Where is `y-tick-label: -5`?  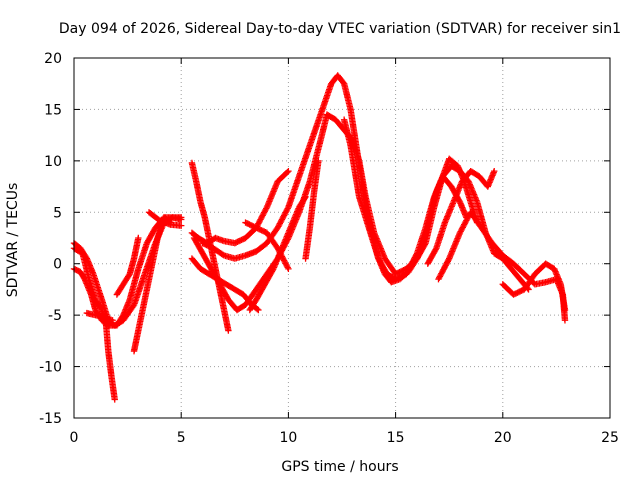 y-tick-label: -5 is located at coordinates (55, 316).